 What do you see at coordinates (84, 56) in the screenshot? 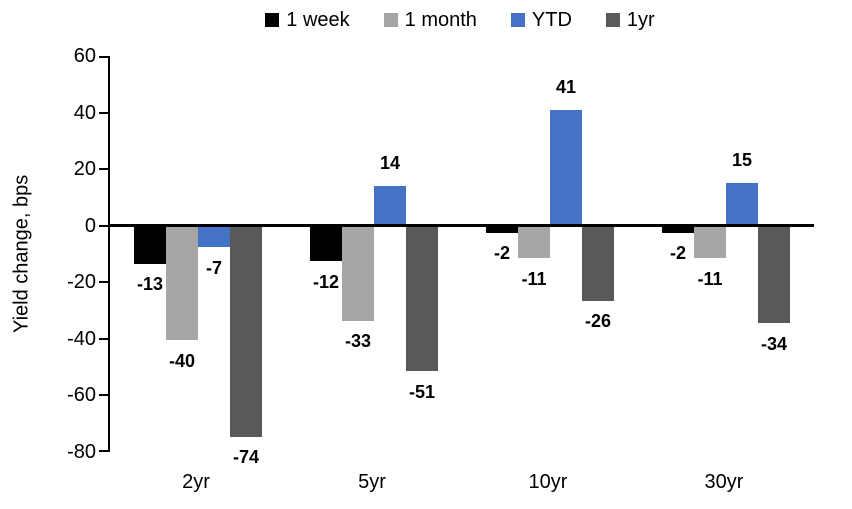
I see `y-axis-tick-label: 60` at bounding box center [84, 56].